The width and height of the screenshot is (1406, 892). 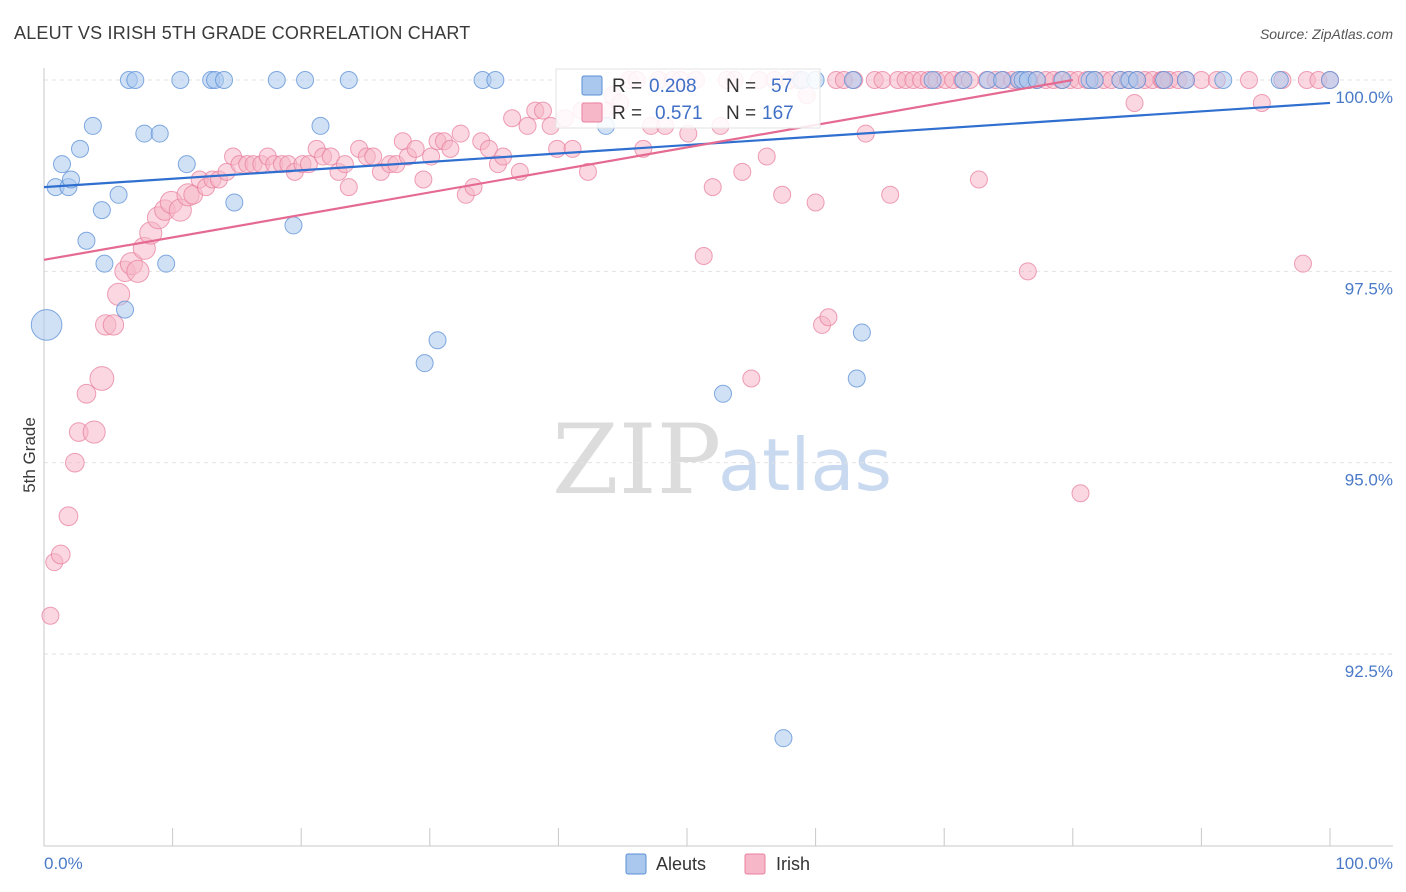 What do you see at coordinates (741, 86) in the screenshot?
I see `legend-top-n-label-aleuts: N =` at bounding box center [741, 86].